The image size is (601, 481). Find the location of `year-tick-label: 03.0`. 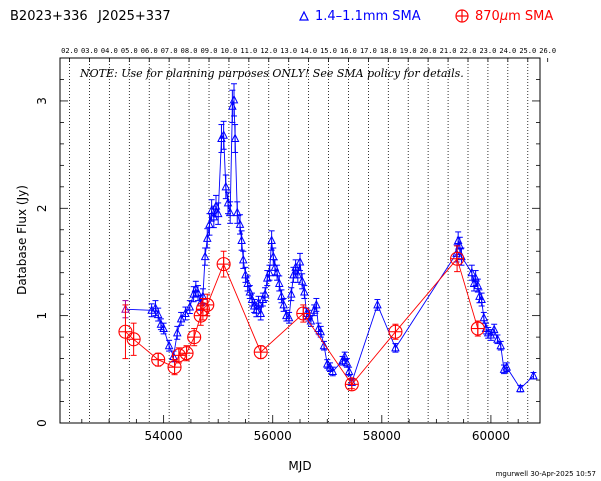

year-tick-label: 03.0 is located at coordinates (89, 51).